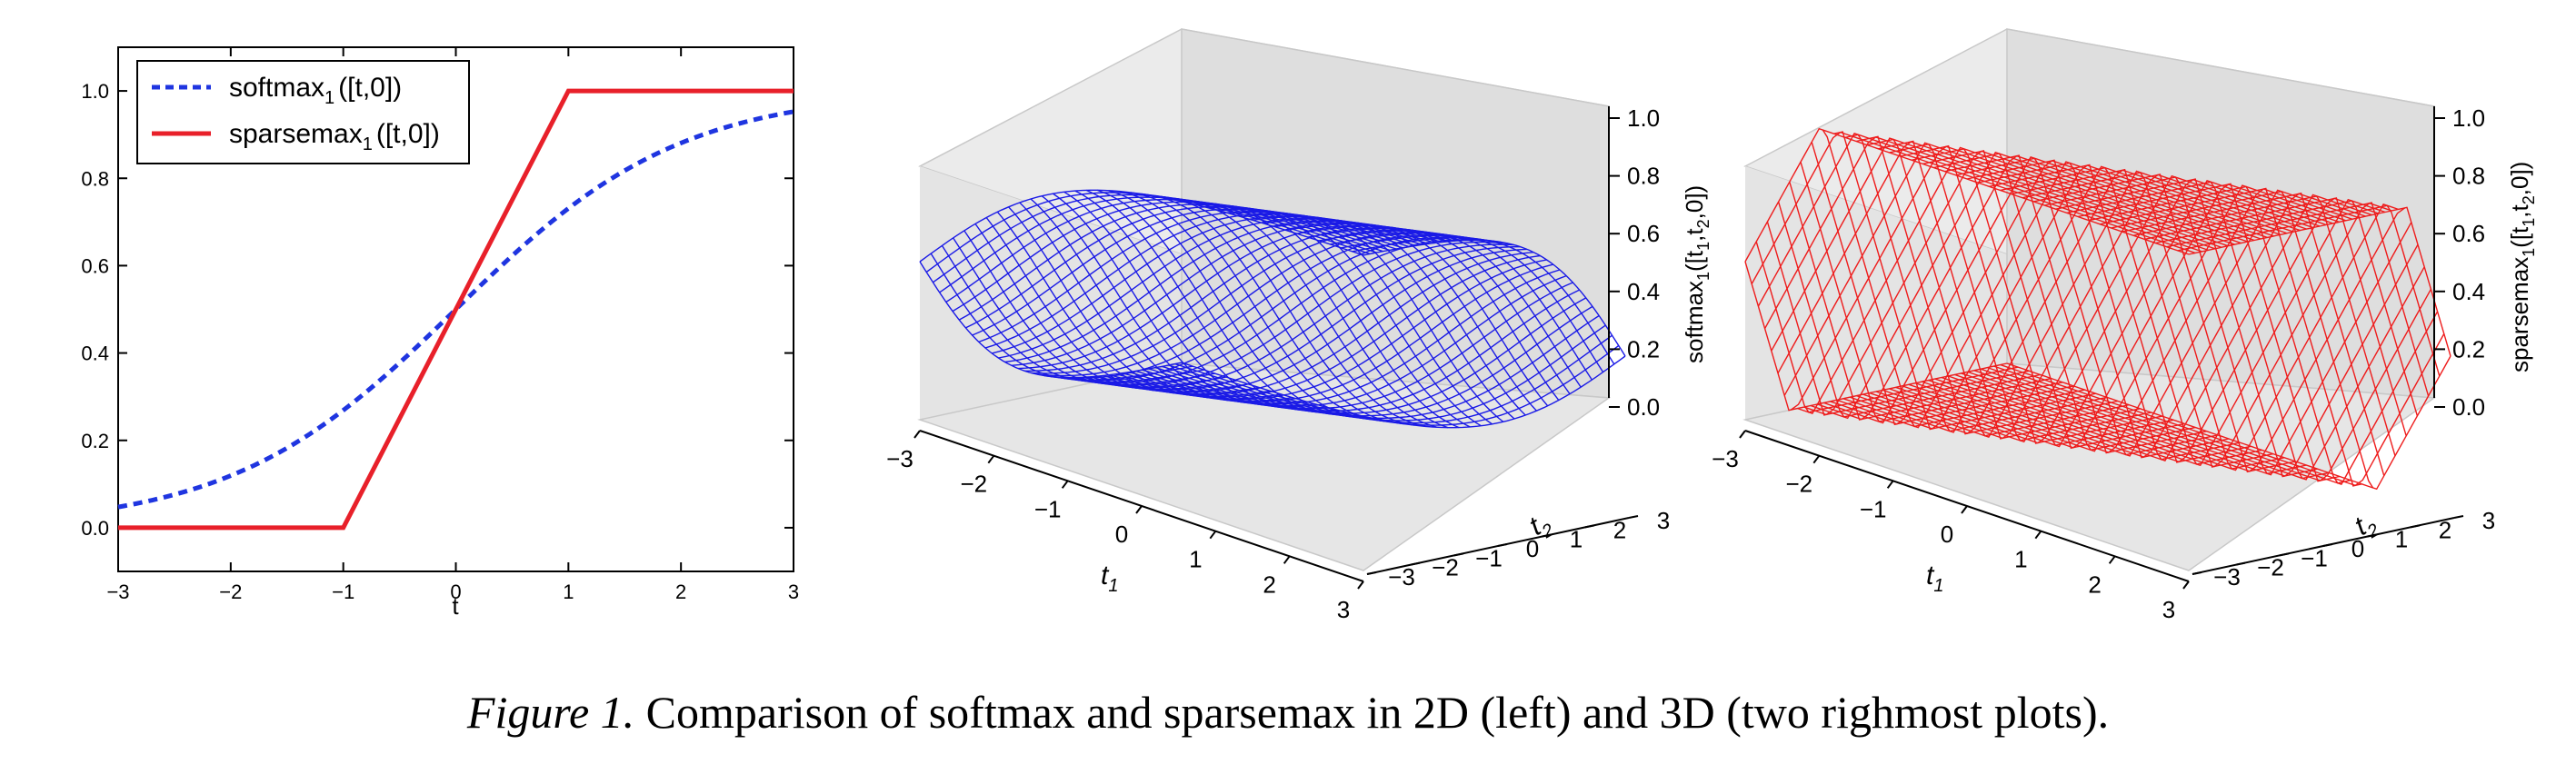 This screenshot has height=774, width=2576. I want to click on caption-label: Figure 1., so click(551, 712).